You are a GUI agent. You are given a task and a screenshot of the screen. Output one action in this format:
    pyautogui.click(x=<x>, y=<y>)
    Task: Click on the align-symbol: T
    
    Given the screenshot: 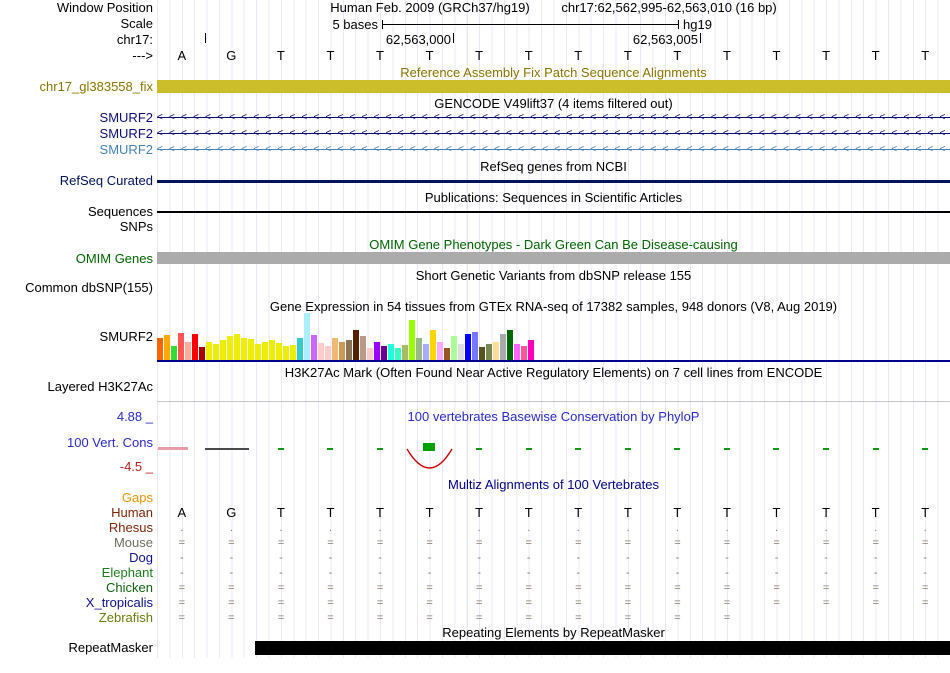 What is the action you would take?
    pyautogui.click(x=479, y=512)
    